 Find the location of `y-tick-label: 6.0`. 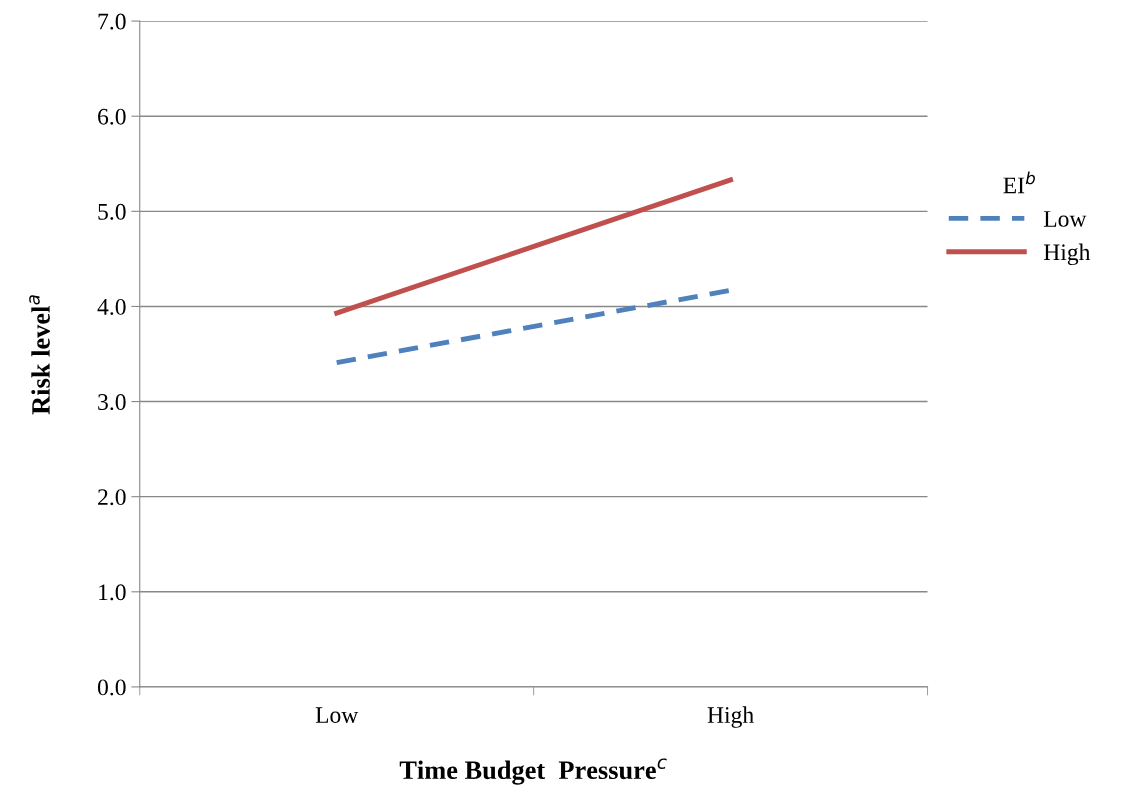

y-tick-label: 6.0 is located at coordinates (112, 116).